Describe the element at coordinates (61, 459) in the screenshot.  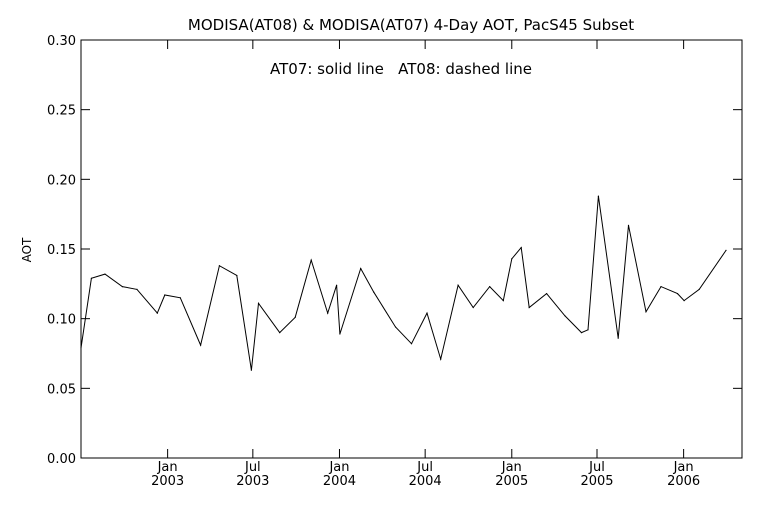
I see `y-tick-label: 0.00` at that location.